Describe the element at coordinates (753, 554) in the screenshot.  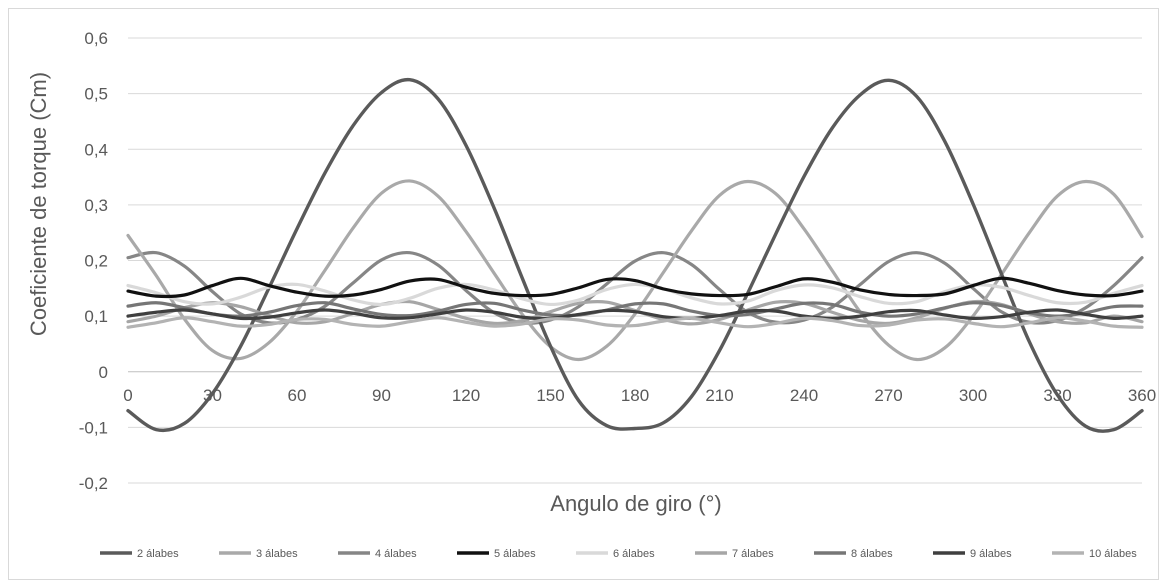
I see `legend-label: 7 álabes` at that location.